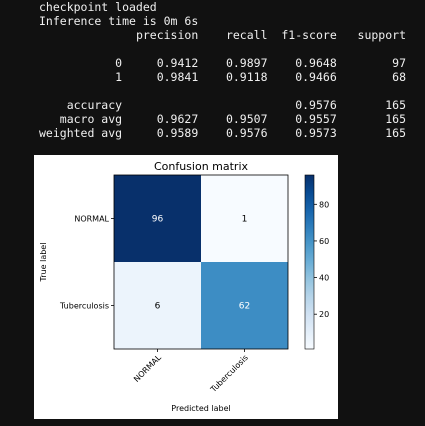 This screenshot has height=426, width=425. Describe the element at coordinates (43, 263) in the screenshot. I see `y-axis-label: True label` at that location.